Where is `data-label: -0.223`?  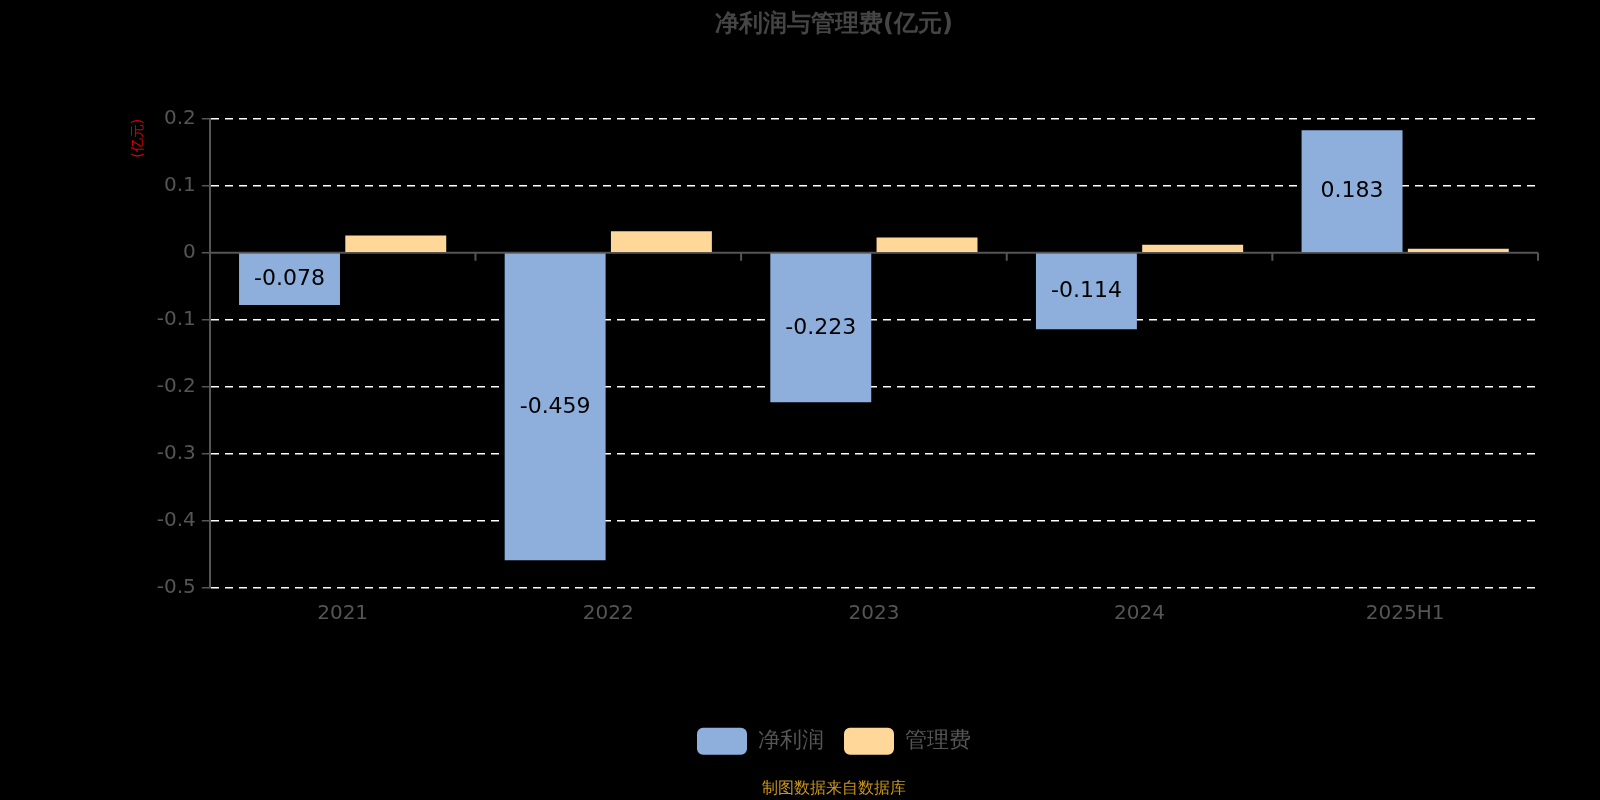 data-label: -0.223 is located at coordinates (821, 326).